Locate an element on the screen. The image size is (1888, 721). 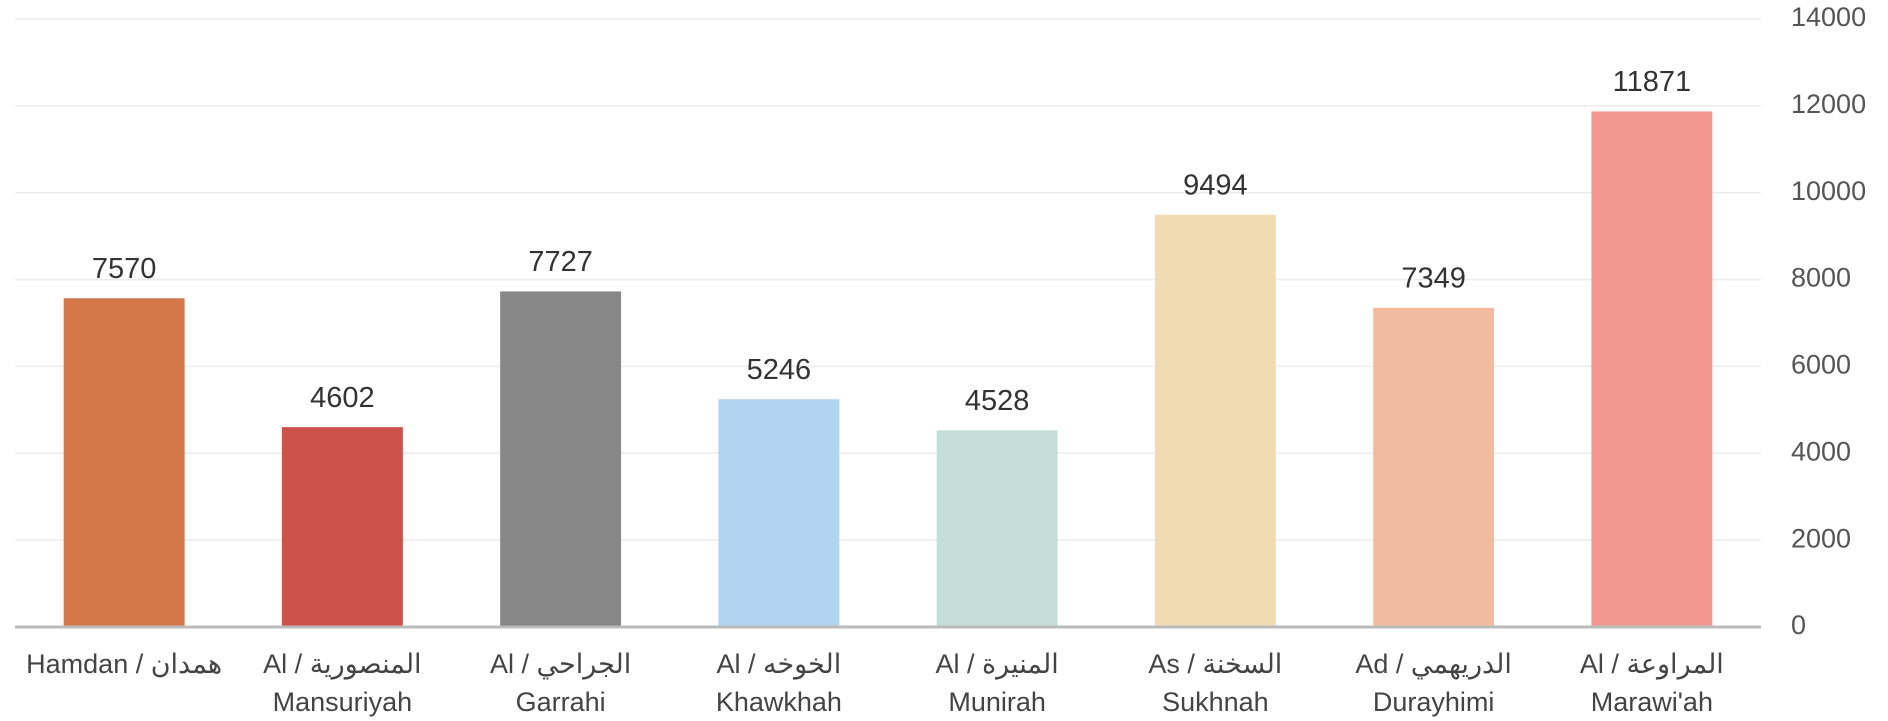
x-tick-label: Khawkhah is located at coordinates (779, 702).